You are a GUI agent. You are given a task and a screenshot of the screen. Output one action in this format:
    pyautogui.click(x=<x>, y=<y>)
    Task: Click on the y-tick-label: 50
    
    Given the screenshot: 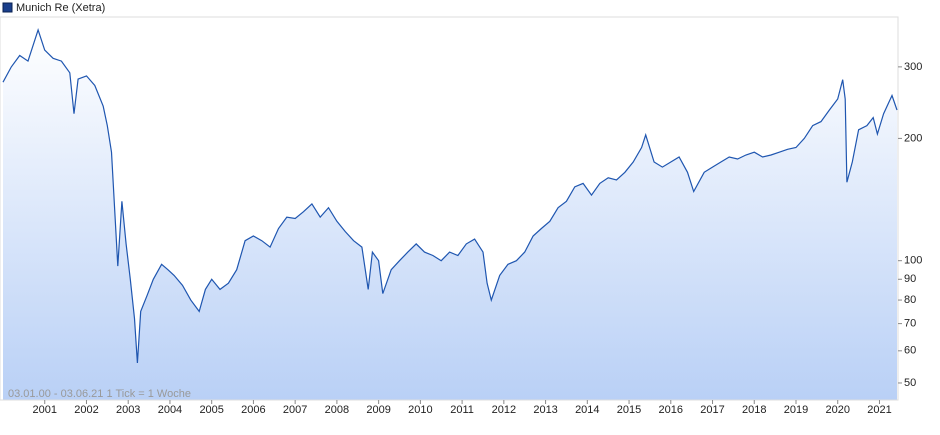 What is the action you would take?
    pyautogui.click(x=910, y=383)
    